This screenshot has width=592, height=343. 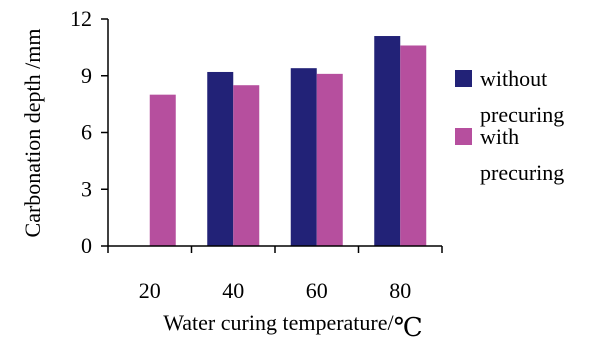 What do you see at coordinates (317, 290) in the screenshot?
I see `x-tick-label: 60` at bounding box center [317, 290].